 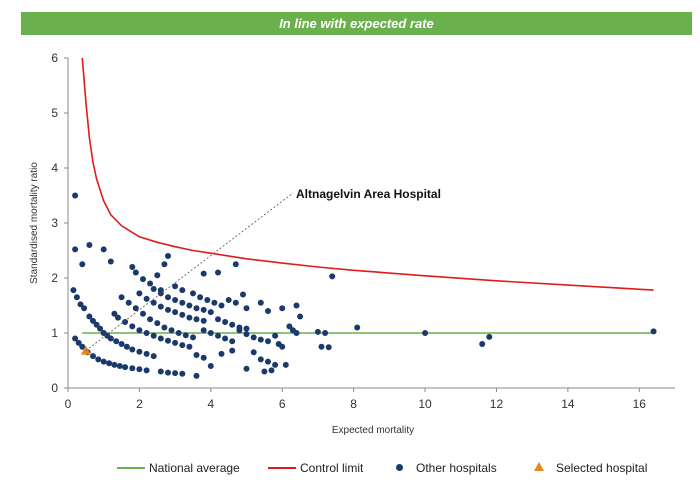 I want to click on x-tick-label: 8, so click(x=353, y=404).